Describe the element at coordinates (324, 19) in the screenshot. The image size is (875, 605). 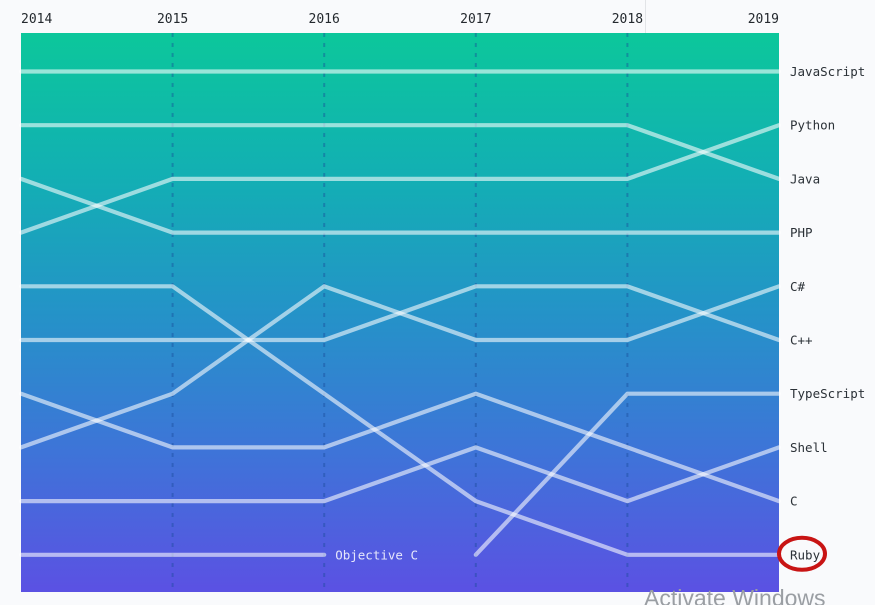
I see `year-label-2016: 2016` at that location.